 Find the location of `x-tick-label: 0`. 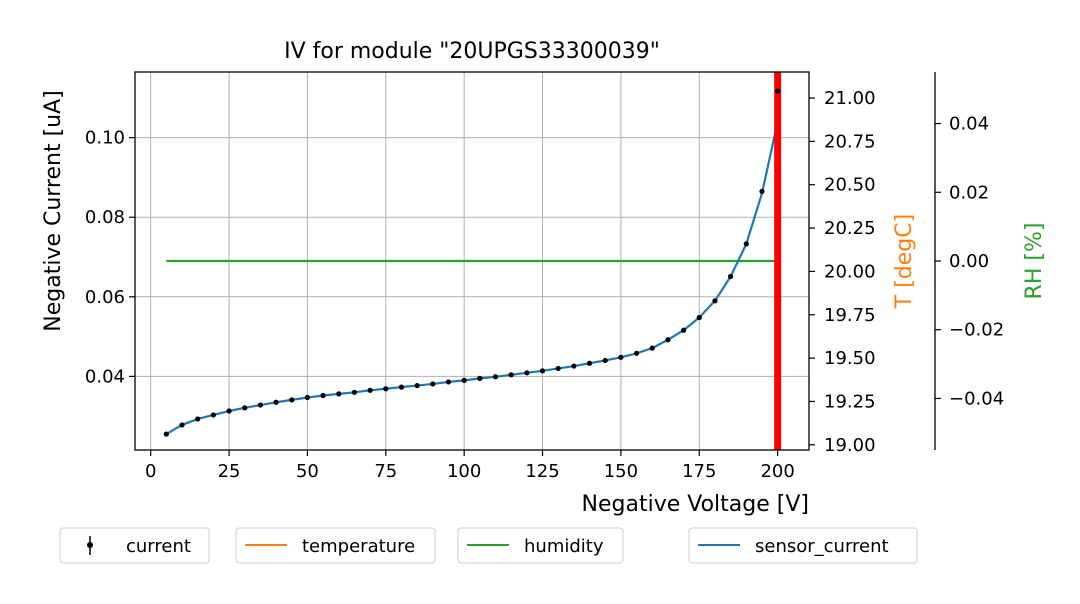

x-tick-label: 0 is located at coordinates (150, 471).